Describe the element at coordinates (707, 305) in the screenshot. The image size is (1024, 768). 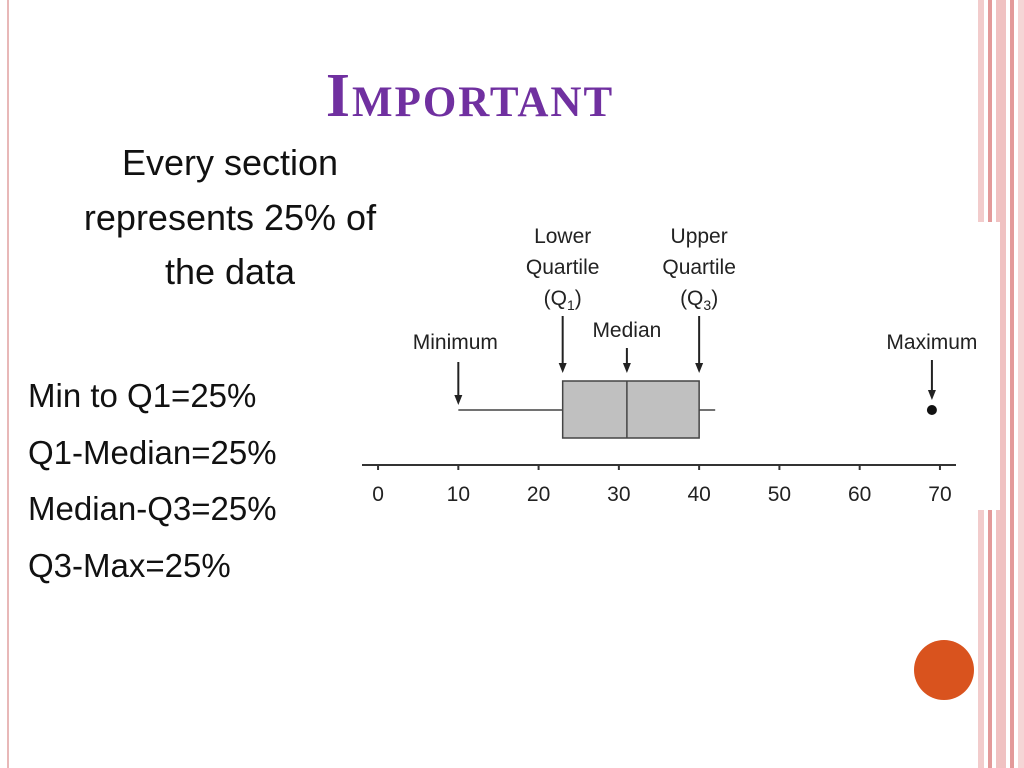
I see `symbol-sub: 3` at that location.